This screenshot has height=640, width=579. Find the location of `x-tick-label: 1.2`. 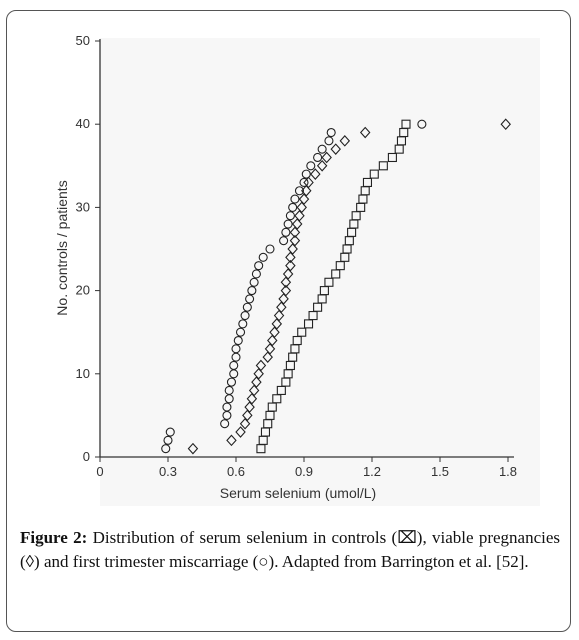

x-tick-label: 1.2 is located at coordinates (372, 471).